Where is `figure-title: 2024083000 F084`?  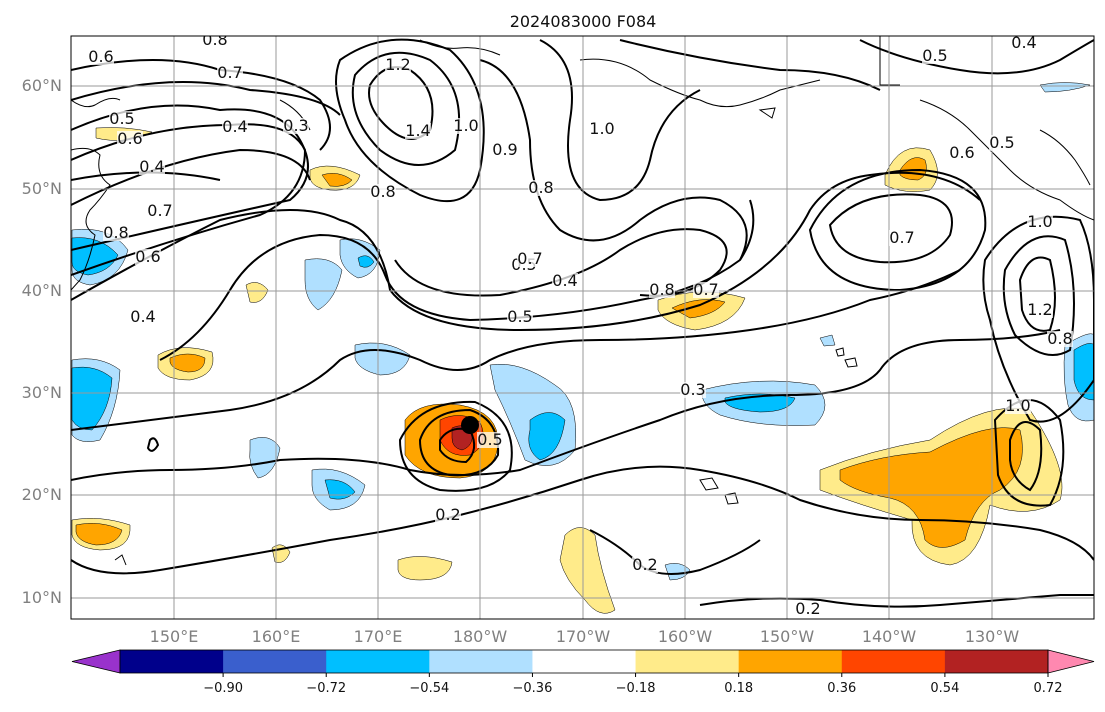
figure-title: 2024083000 F084 is located at coordinates (583, 21).